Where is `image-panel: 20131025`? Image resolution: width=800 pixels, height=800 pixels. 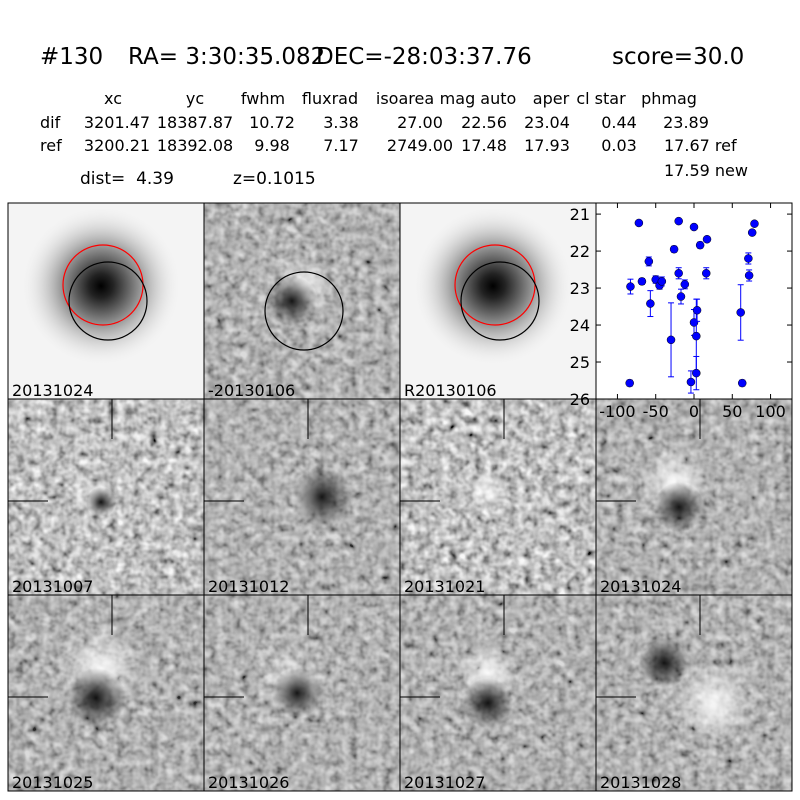 image-panel: 20131025 is located at coordinates (106, 693).